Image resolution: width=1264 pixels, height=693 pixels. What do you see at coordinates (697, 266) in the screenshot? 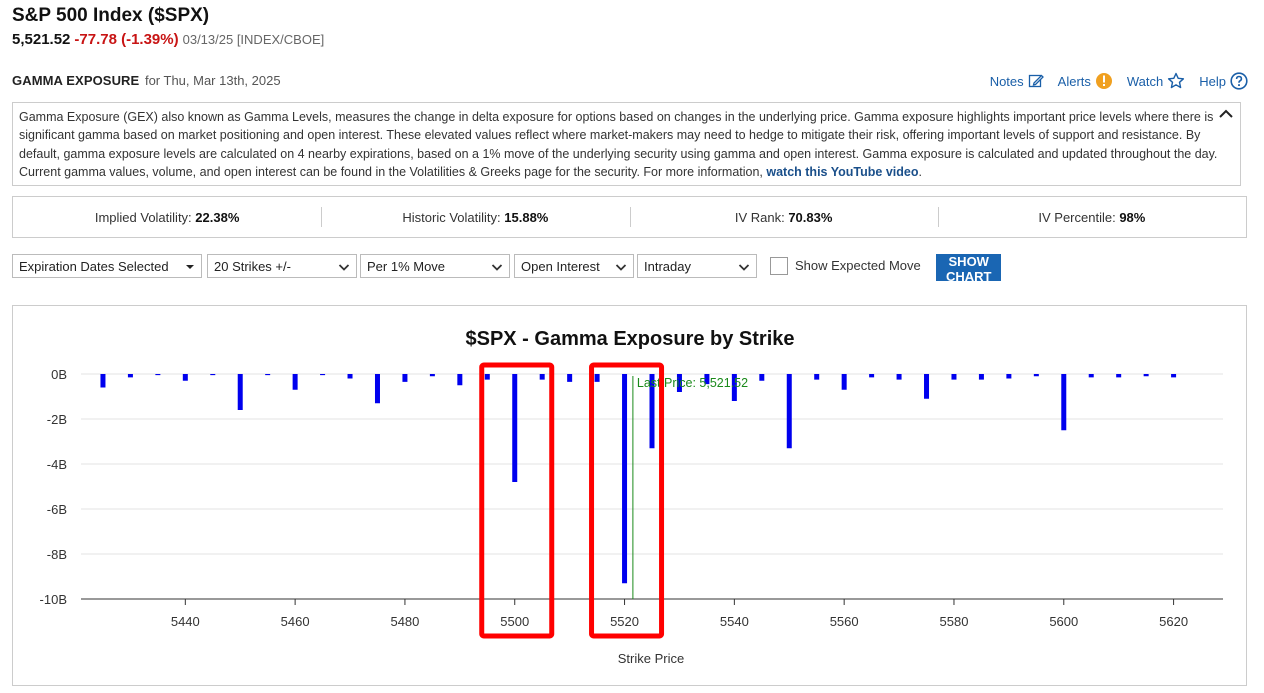
I see `period-select: Intraday` at bounding box center [697, 266].